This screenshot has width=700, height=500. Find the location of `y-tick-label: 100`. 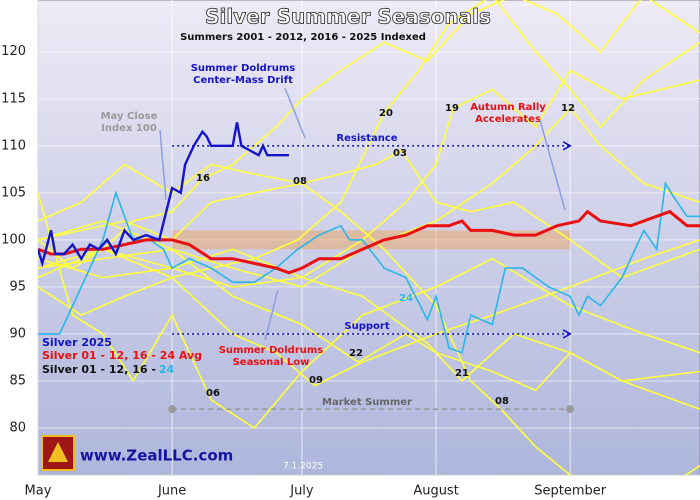

y-tick-label: 100 is located at coordinates (13, 239).